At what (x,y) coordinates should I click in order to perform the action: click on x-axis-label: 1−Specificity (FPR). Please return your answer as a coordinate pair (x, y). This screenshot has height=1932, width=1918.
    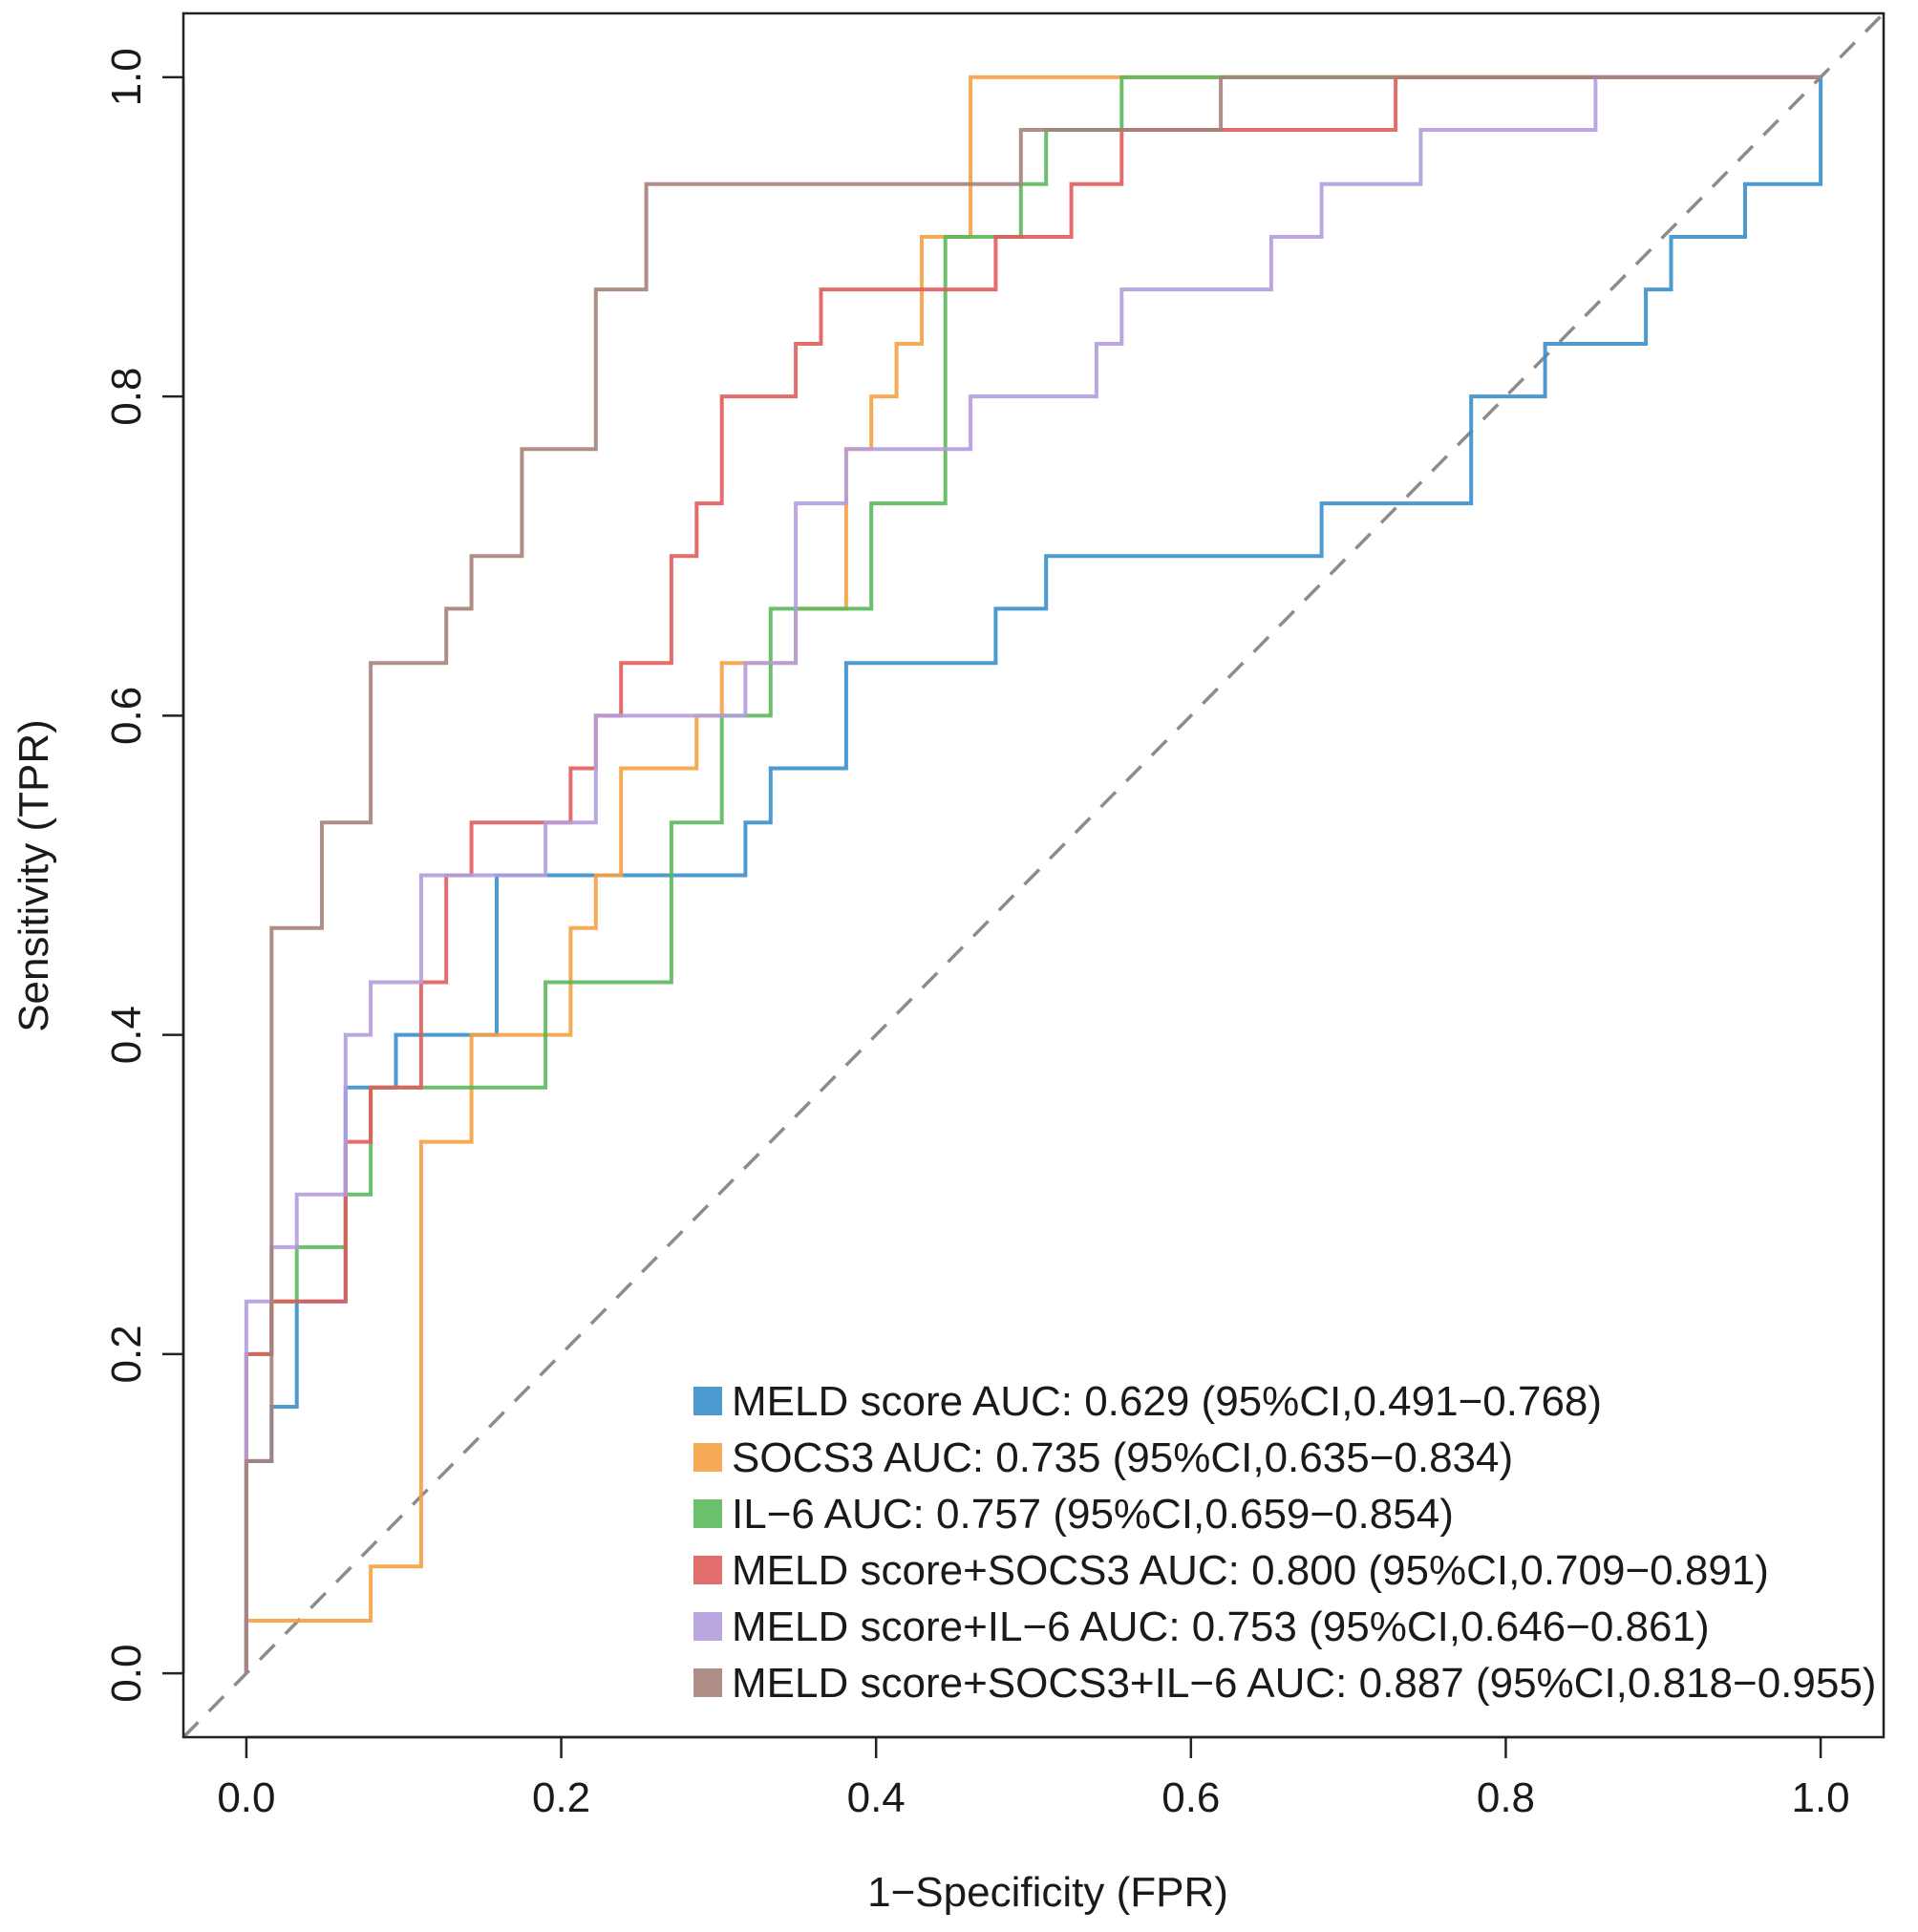
    Looking at the image, I should click on (1047, 1892).